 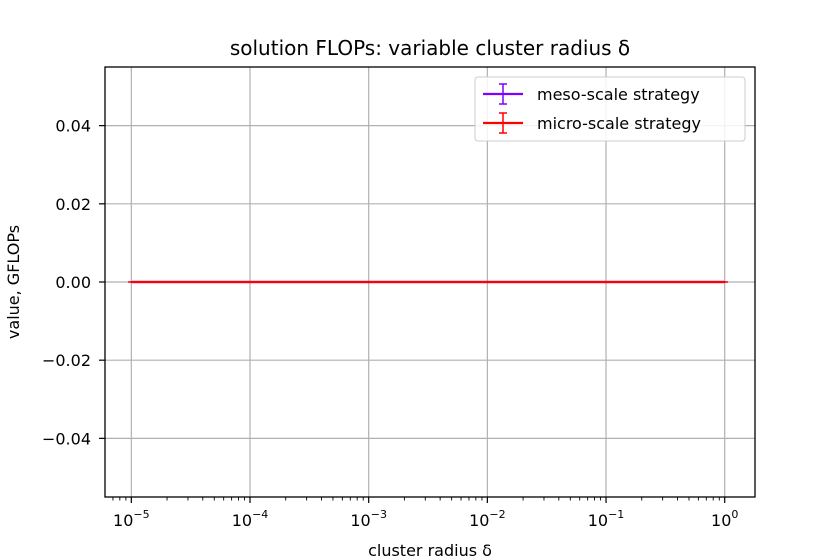 I want to click on x-tick-label: 10⁻³, so click(x=368, y=519).